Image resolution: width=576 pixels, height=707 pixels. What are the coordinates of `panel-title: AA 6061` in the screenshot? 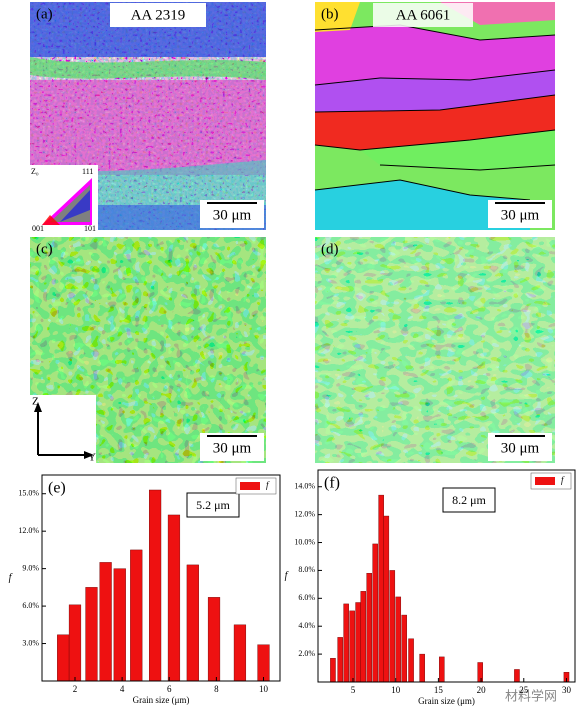 It's located at (423, 15).